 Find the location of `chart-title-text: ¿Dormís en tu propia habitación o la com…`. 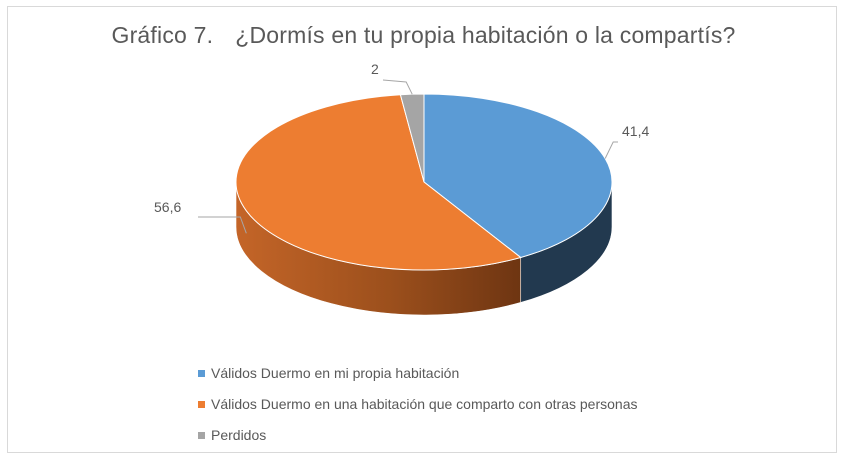

chart-title-text: ¿Dormís en tu propia habitación o la com… is located at coordinates (485, 35).